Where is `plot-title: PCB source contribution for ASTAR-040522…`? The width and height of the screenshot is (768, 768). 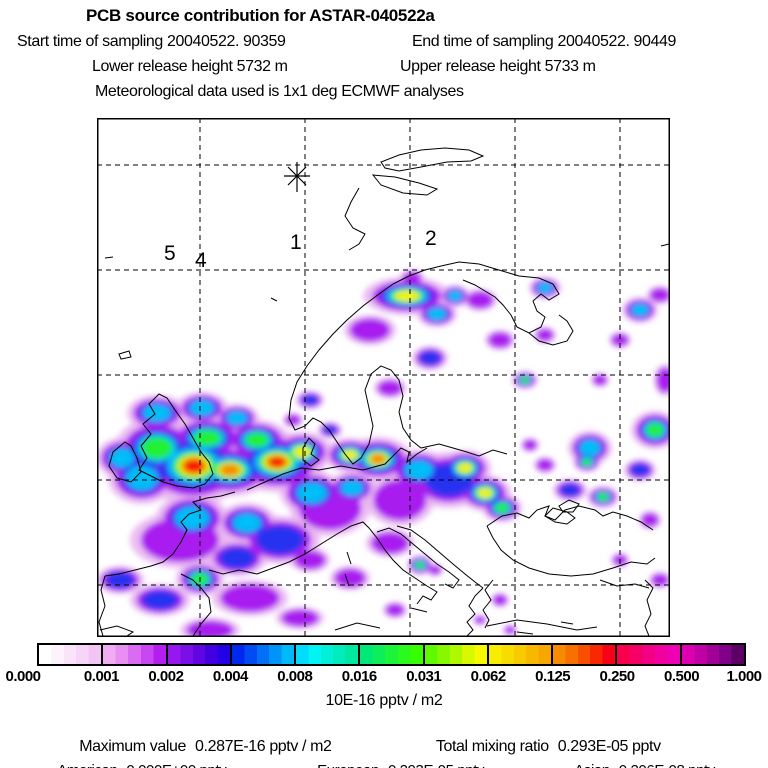
plot-title: PCB source contribution for ASTAR-040522… is located at coordinates (260, 15).